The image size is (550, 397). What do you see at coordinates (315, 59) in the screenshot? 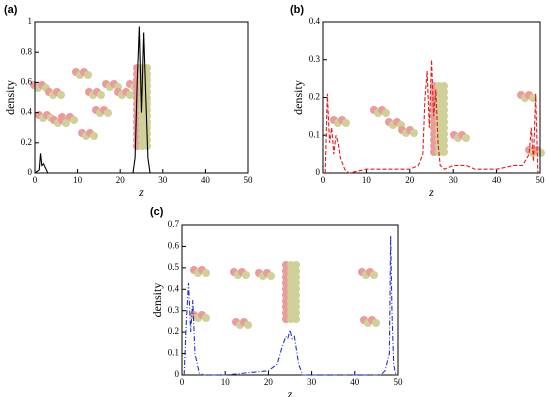
I see `y-tick-label: 0.3` at bounding box center [315, 59].